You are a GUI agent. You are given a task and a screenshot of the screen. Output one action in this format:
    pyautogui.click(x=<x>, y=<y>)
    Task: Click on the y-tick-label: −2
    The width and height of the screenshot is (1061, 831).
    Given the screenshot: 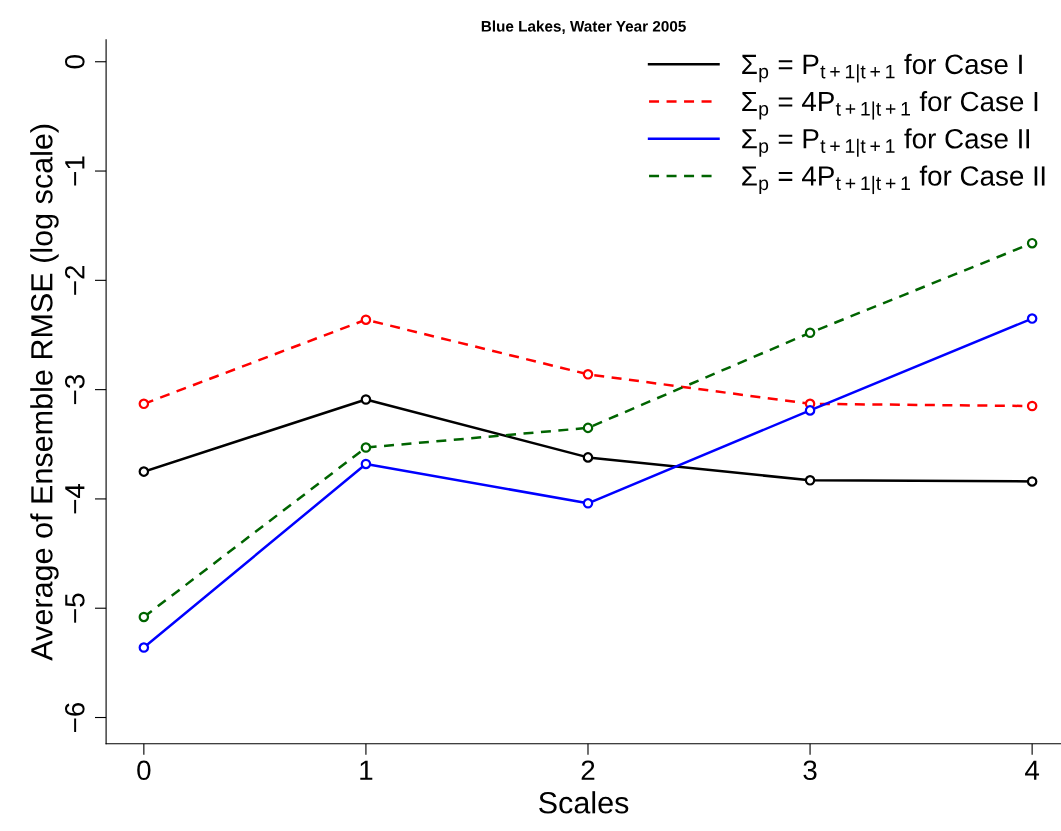 What is the action you would take?
    pyautogui.click(x=74, y=280)
    